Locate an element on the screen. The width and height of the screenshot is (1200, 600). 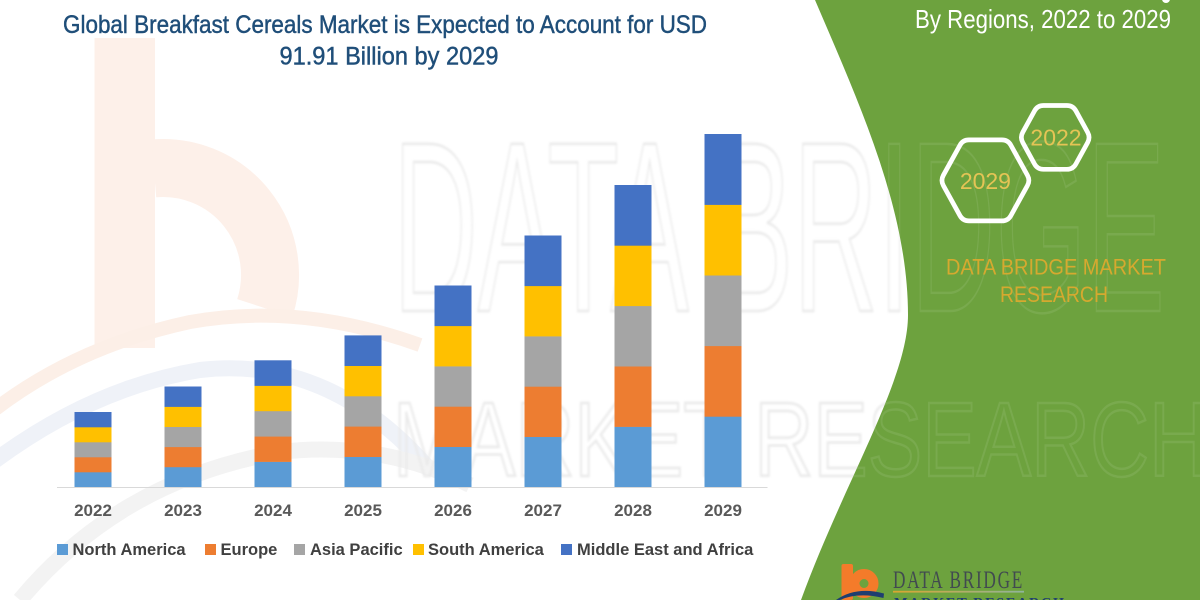
svg-text: North America is located at coordinates (130, 550).